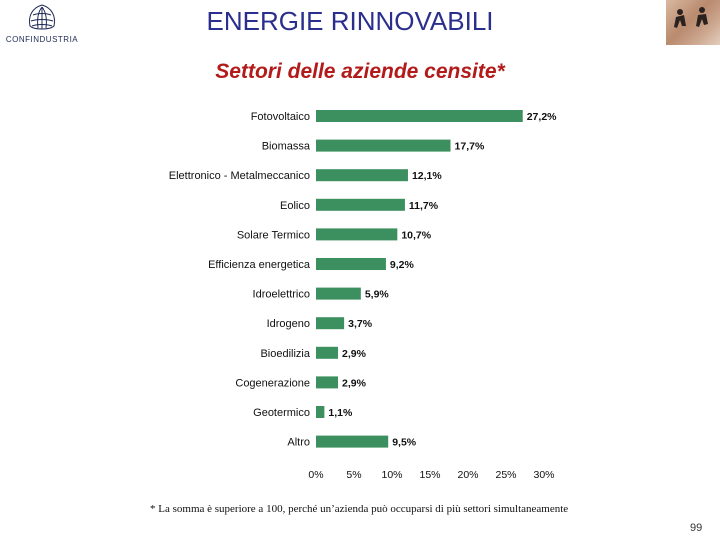 The height and width of the screenshot is (540, 720). What do you see at coordinates (696, 528) in the screenshot?
I see `page-number: 99` at bounding box center [696, 528].